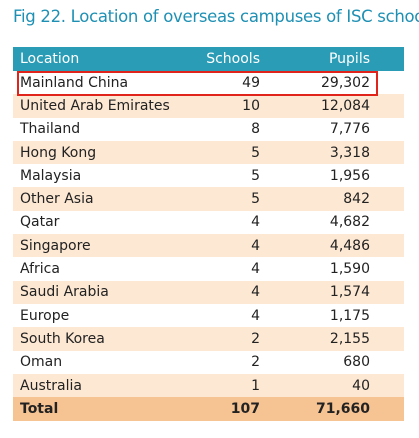  I want to click on cell: Singapore, so click(55, 245).